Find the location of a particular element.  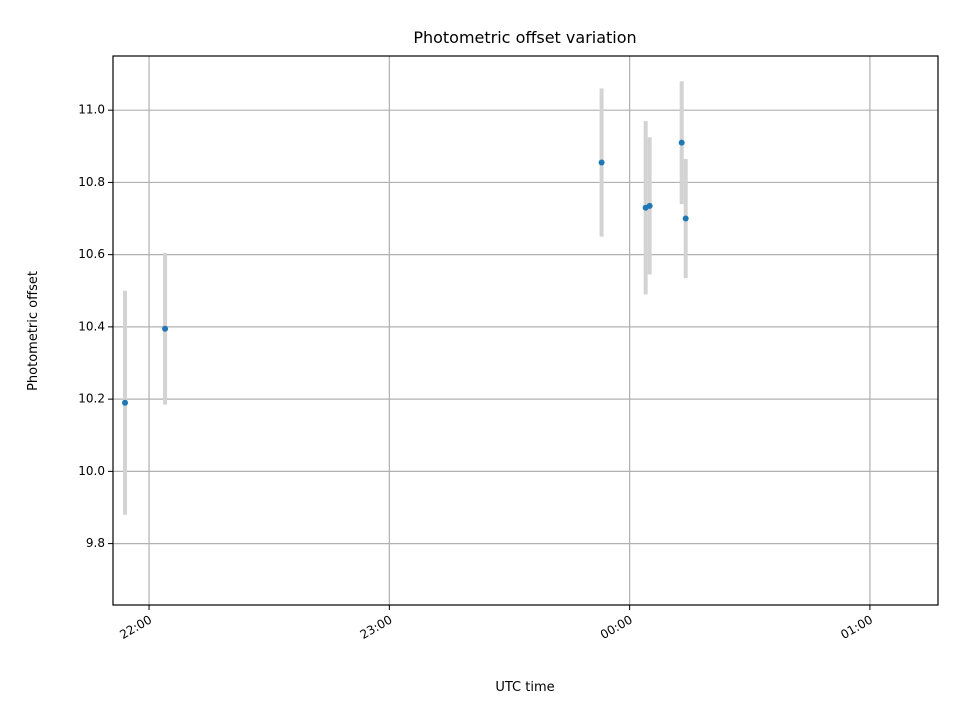

chart-title: Photometric offset variation is located at coordinates (524, 37).